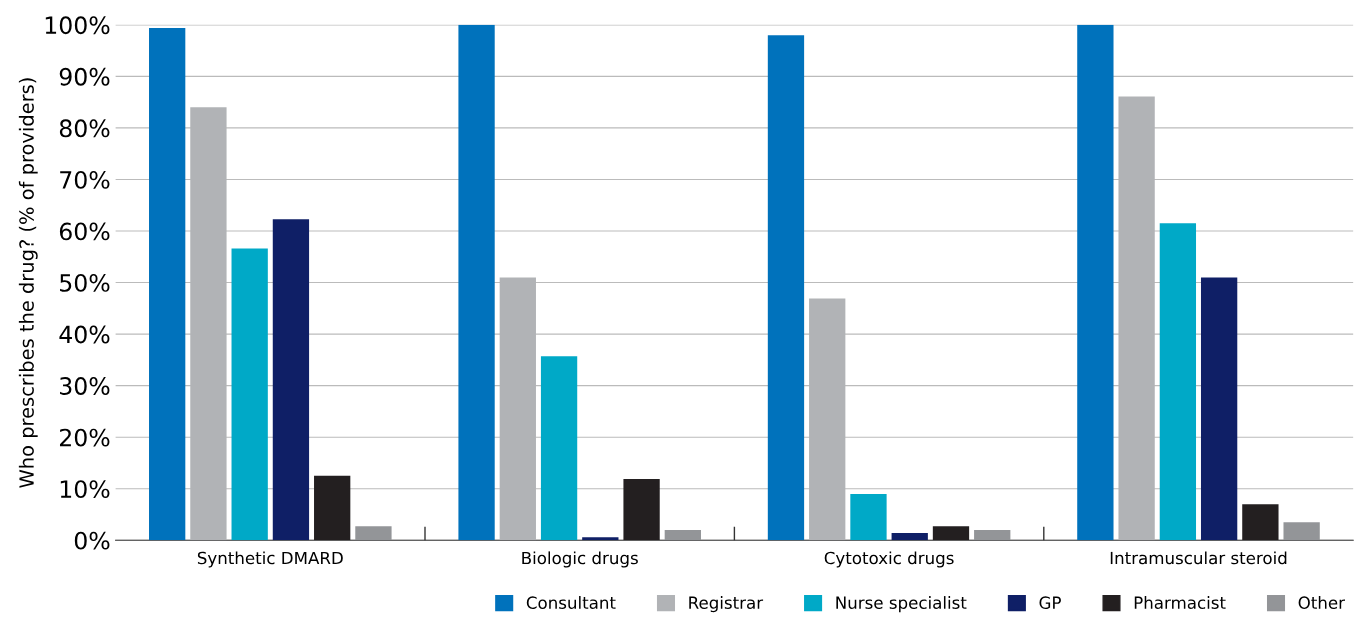  What do you see at coordinates (84, 76) in the screenshot?
I see `y-tick-label: 90%` at bounding box center [84, 76].